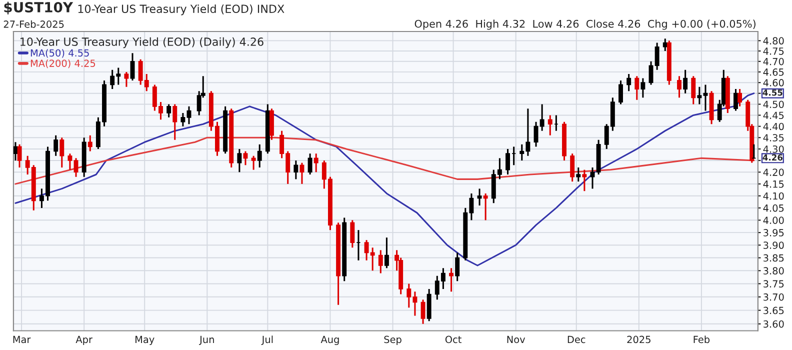 The height and width of the screenshot is (350, 792). Describe the element at coordinates (773, 149) in the screenshot. I see `y-tick-label: 4.30` at that location.